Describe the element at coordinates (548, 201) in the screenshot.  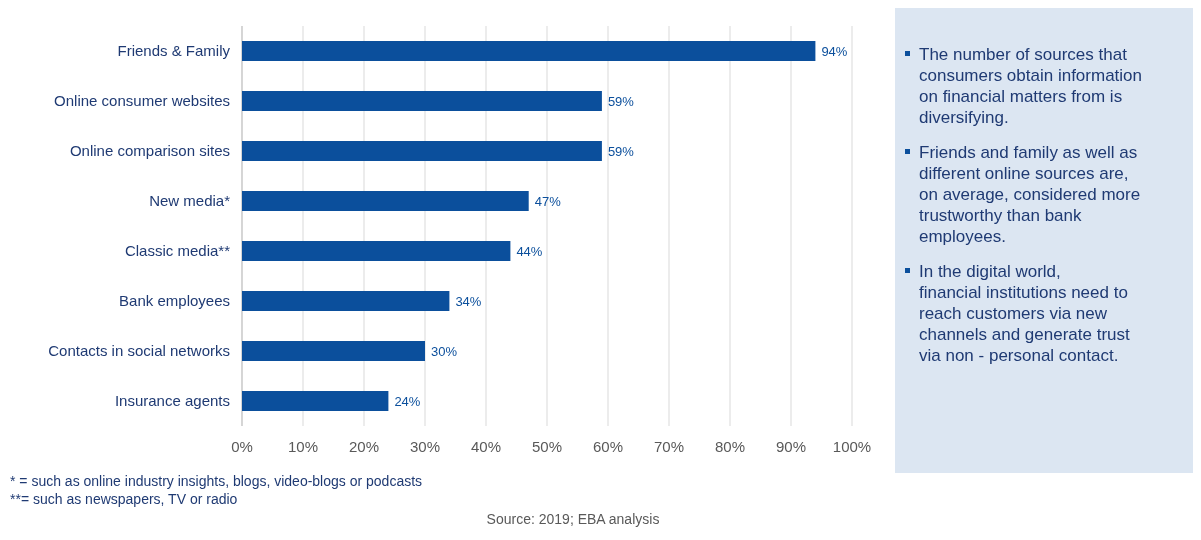
I see `data-label: 47%` at that location.